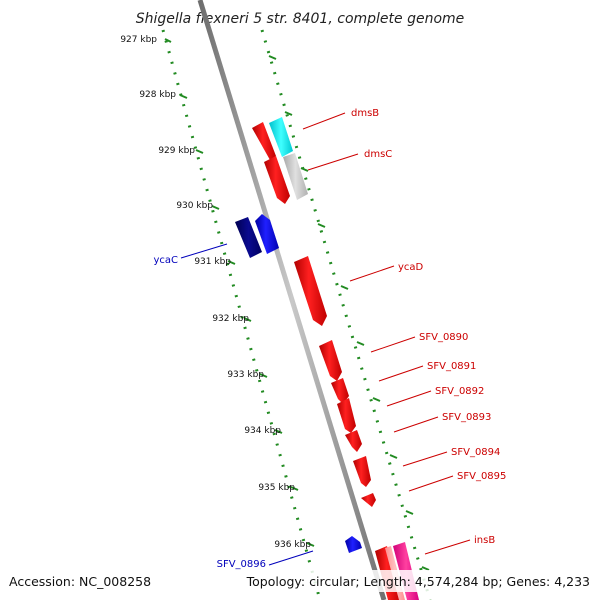  I want to click on gene-label-insB: insB, so click(484, 540).